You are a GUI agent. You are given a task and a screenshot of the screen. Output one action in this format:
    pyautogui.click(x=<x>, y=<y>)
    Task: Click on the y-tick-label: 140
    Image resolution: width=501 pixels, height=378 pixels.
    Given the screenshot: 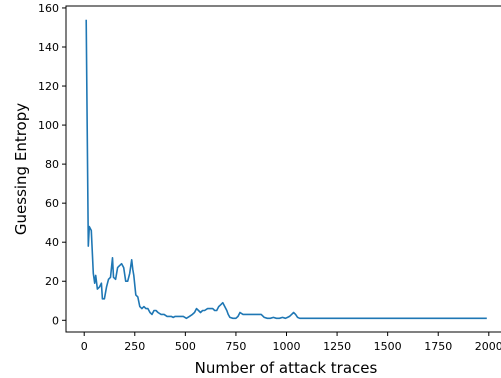 What is the action you would take?
    pyautogui.click(x=48, y=47)
    